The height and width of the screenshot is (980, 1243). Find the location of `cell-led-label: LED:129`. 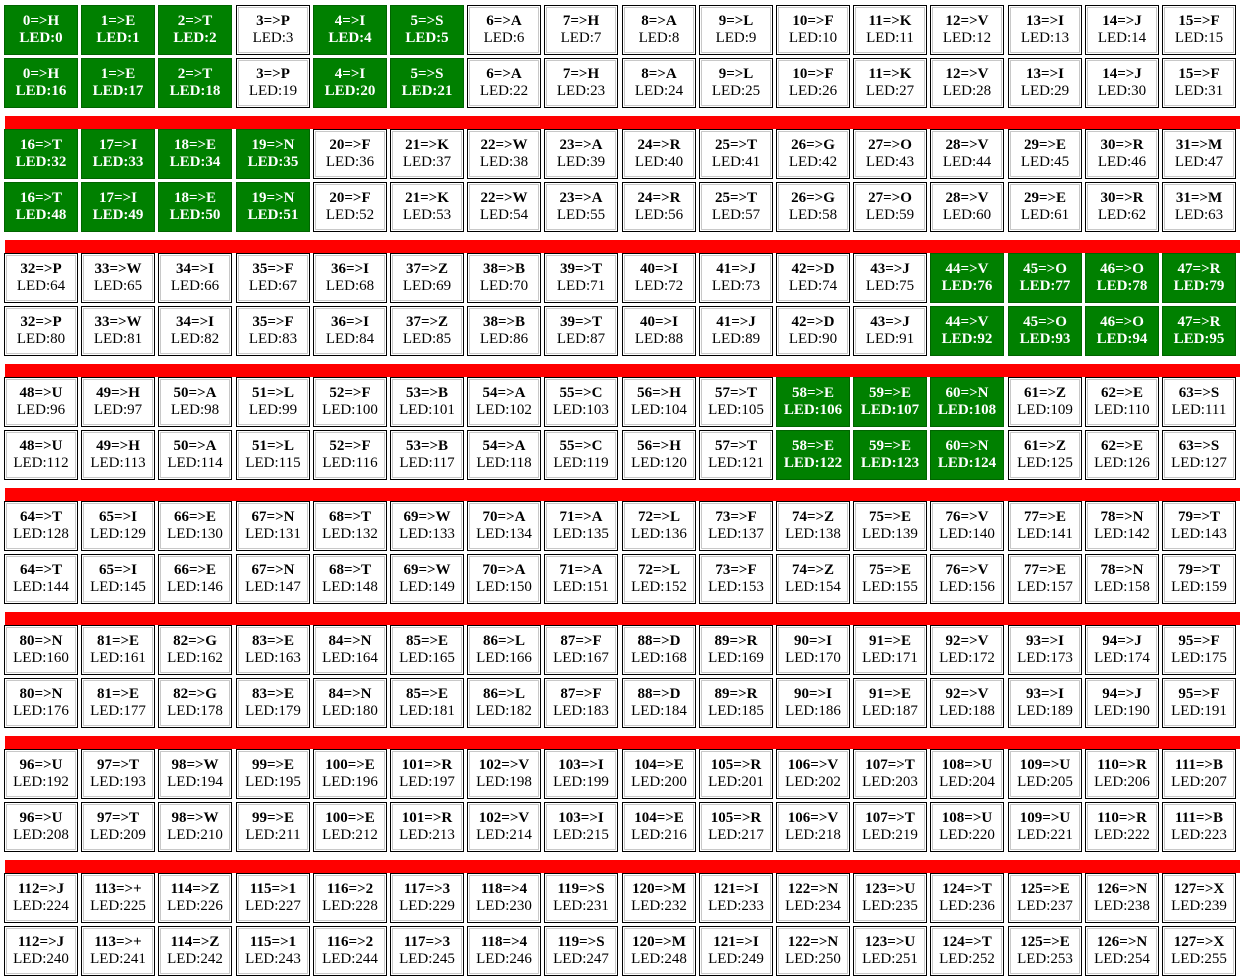

cell-led-label: LED:129 is located at coordinates (118, 534).